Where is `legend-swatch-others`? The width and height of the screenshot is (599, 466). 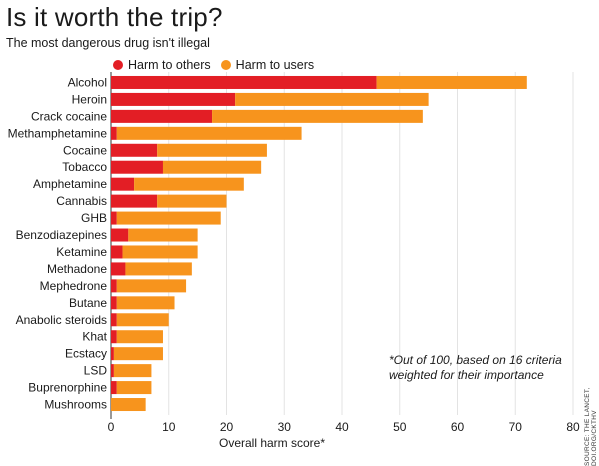 legend-swatch-others is located at coordinates (118, 65).